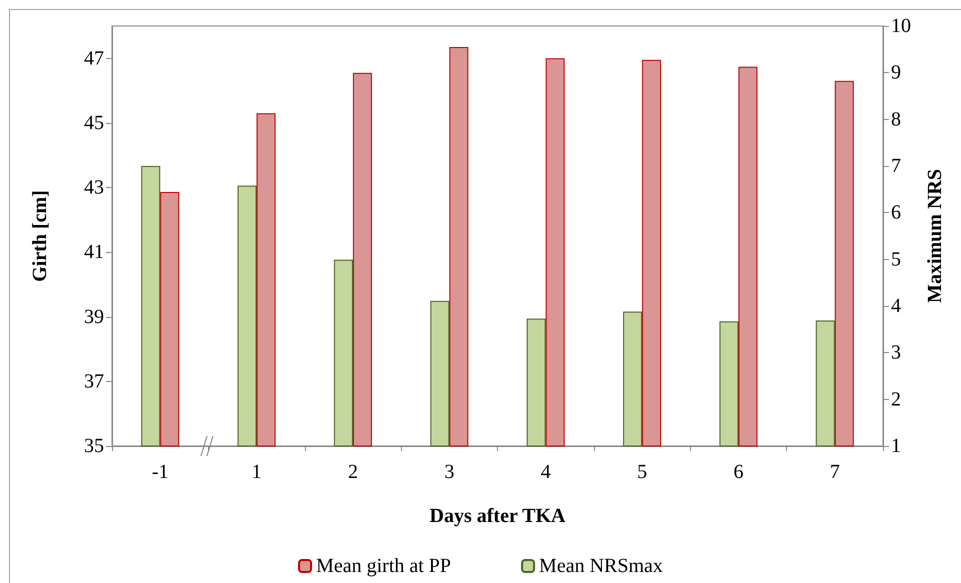 The height and width of the screenshot is (583, 961). Describe the element at coordinates (545, 472) in the screenshot. I see `x-tick-label: 4` at that location.